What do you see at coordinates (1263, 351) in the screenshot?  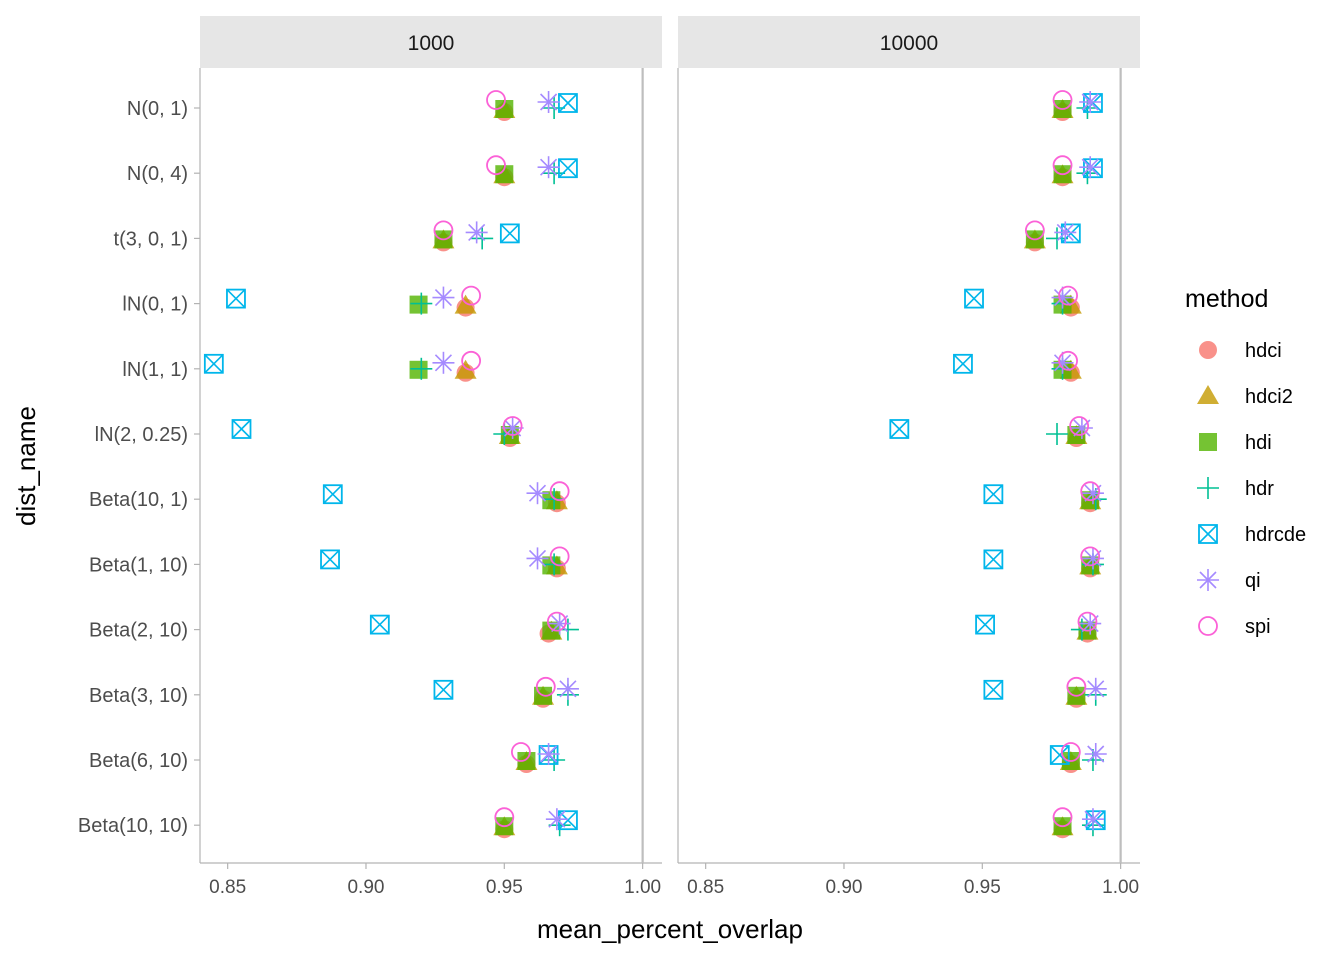 I see `legend-label: hdci` at bounding box center [1263, 351].